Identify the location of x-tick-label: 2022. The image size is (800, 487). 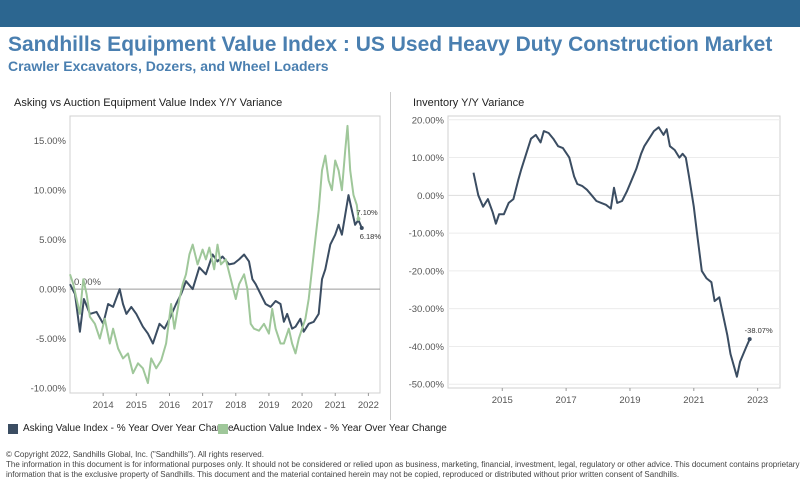
(368, 405).